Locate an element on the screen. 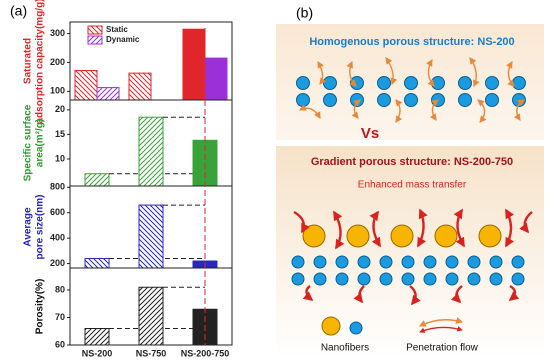 The height and width of the screenshot is (362, 550). y-tick-label: 20 is located at coordinates (60, 109).